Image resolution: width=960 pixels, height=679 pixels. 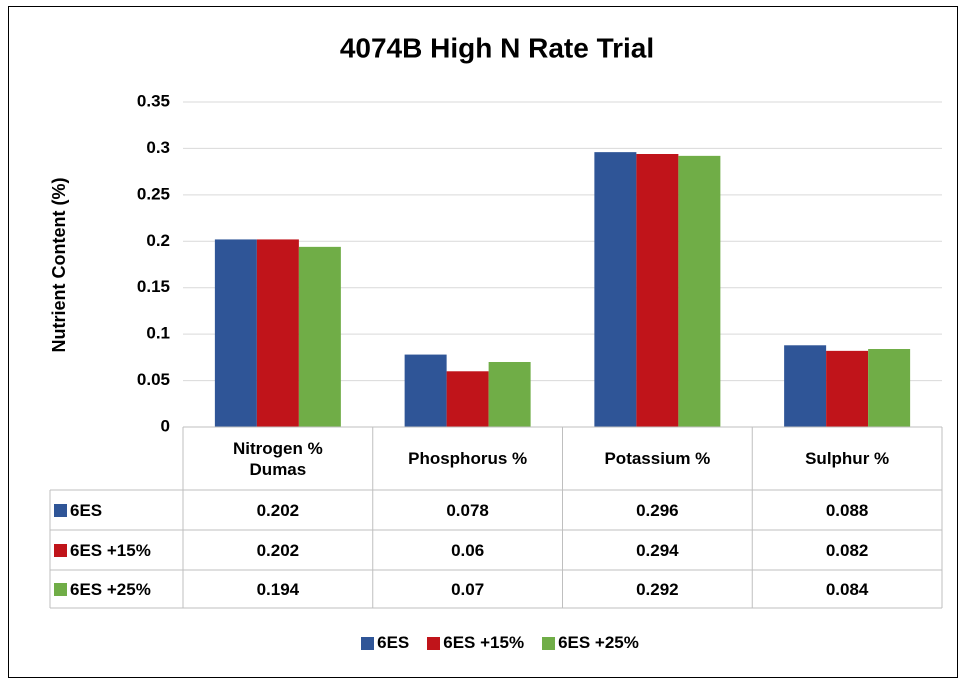 What do you see at coordinates (117, 510) in the screenshot?
I see `table-row-header: 6ES` at bounding box center [117, 510].